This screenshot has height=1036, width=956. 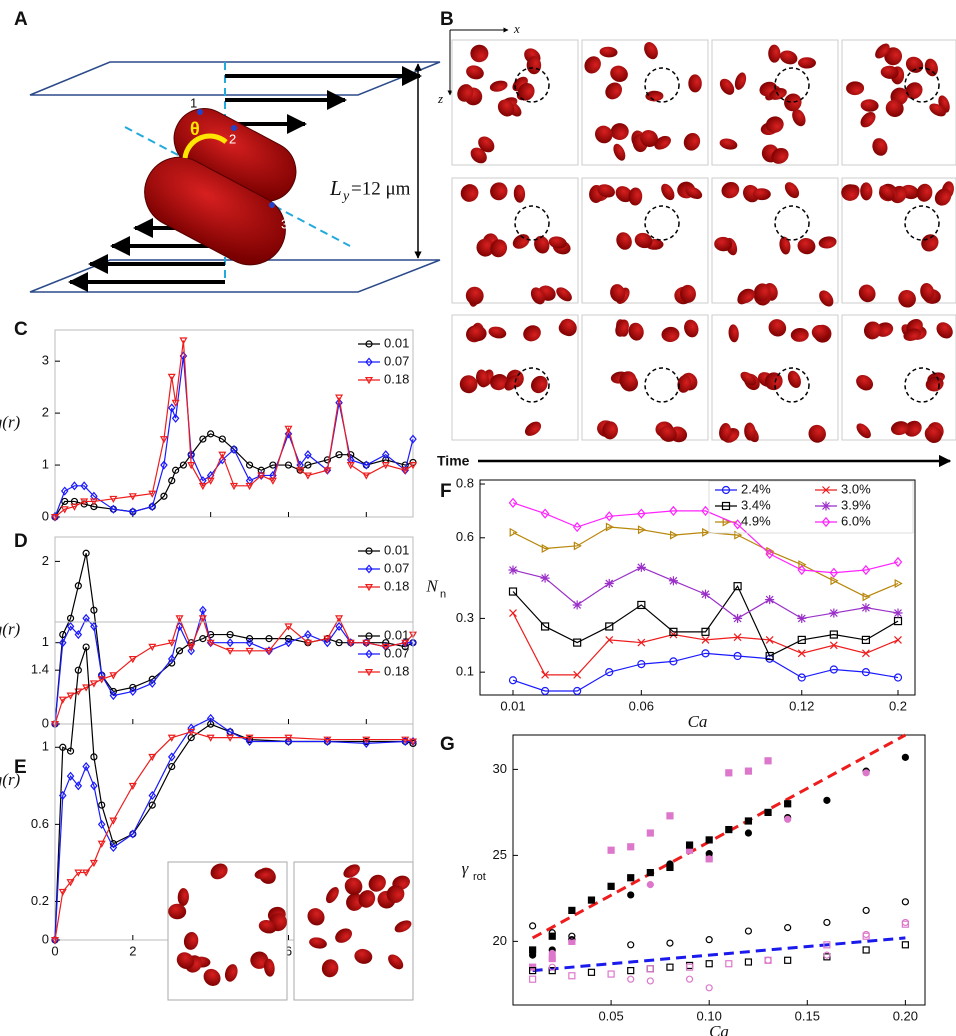 I want to click on plot-frame, so click(x=234, y=630).